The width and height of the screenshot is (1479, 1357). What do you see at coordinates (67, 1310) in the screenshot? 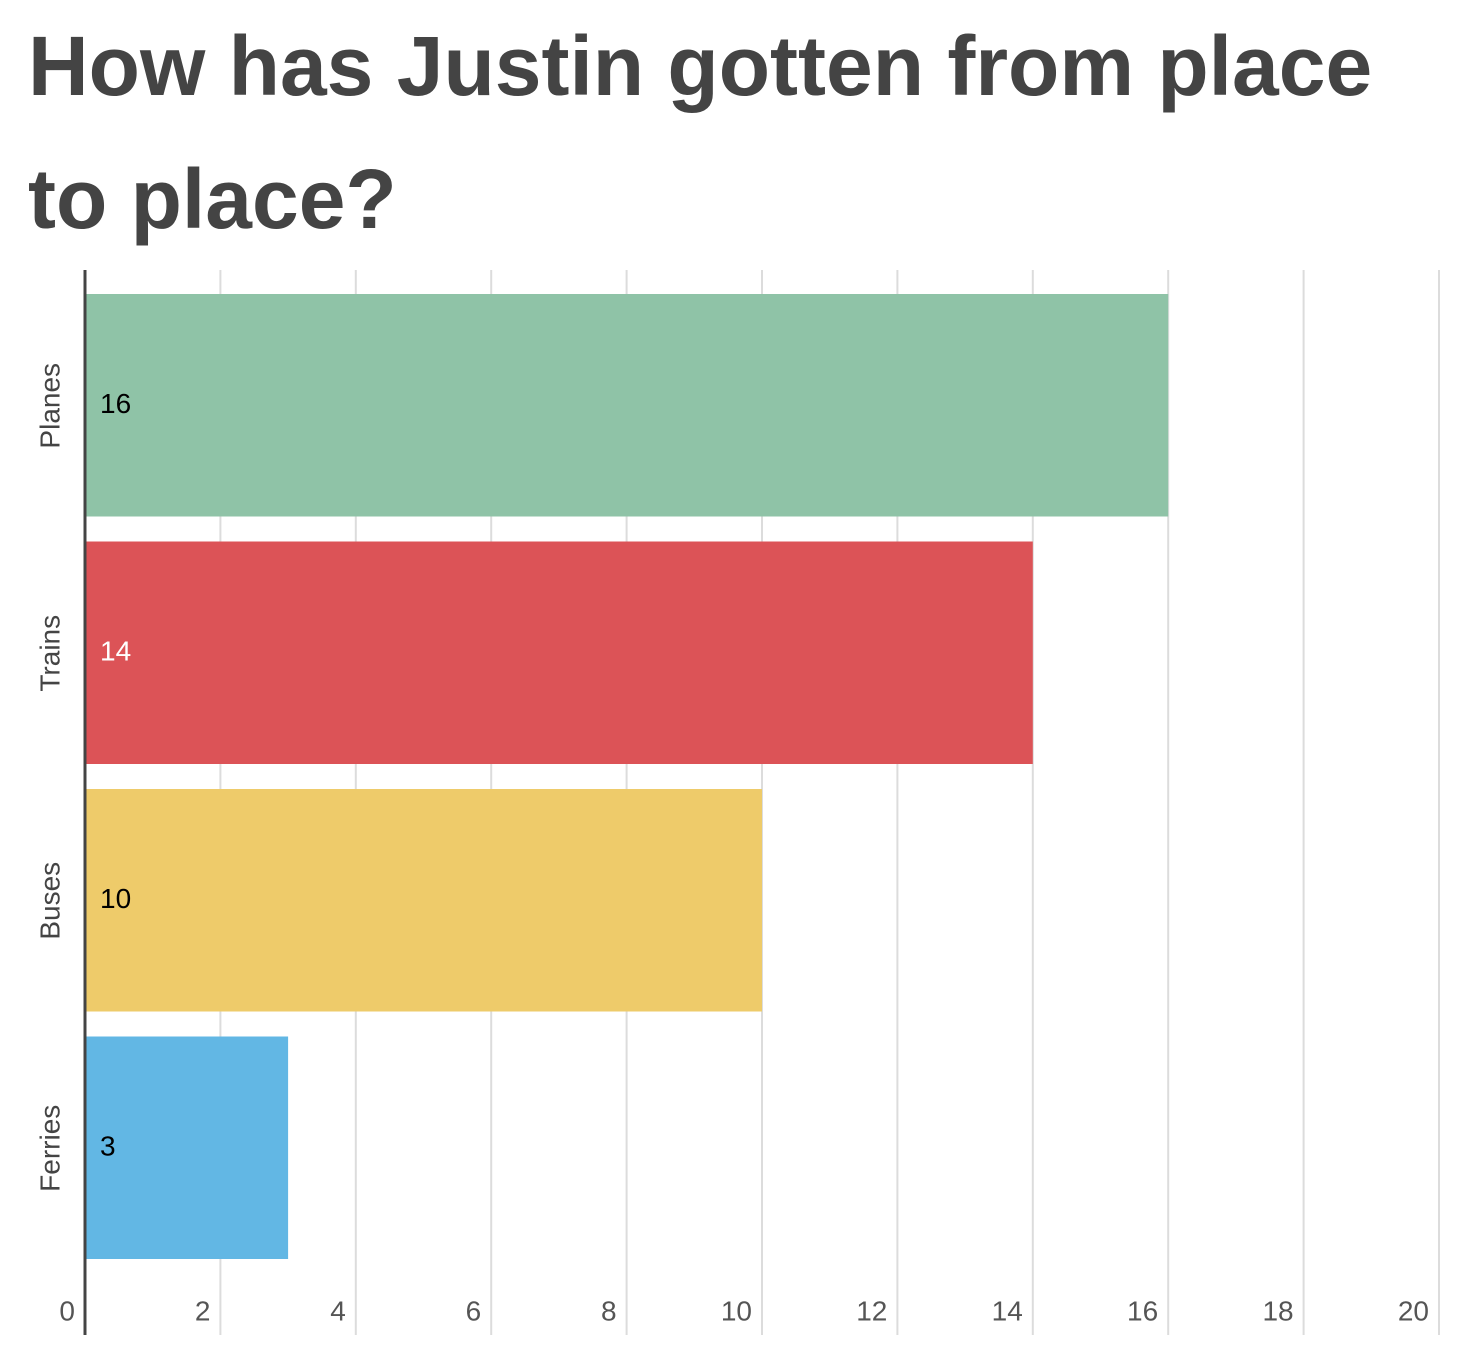
I see `x-tick-label: 0` at bounding box center [67, 1310].